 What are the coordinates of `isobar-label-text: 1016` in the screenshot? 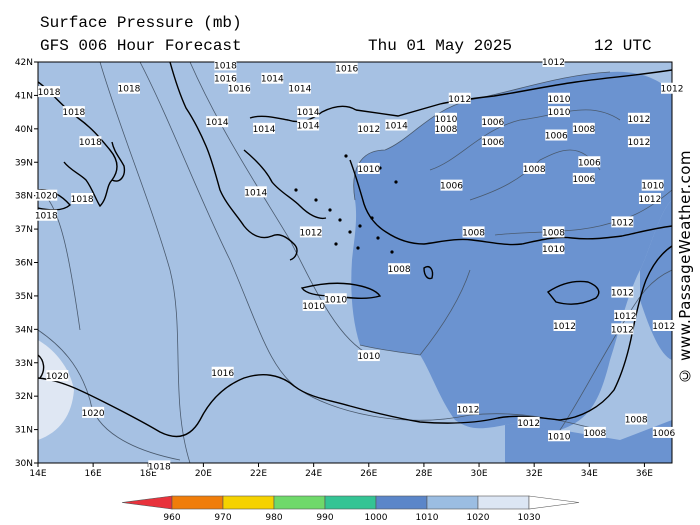 It's located at (239, 90).